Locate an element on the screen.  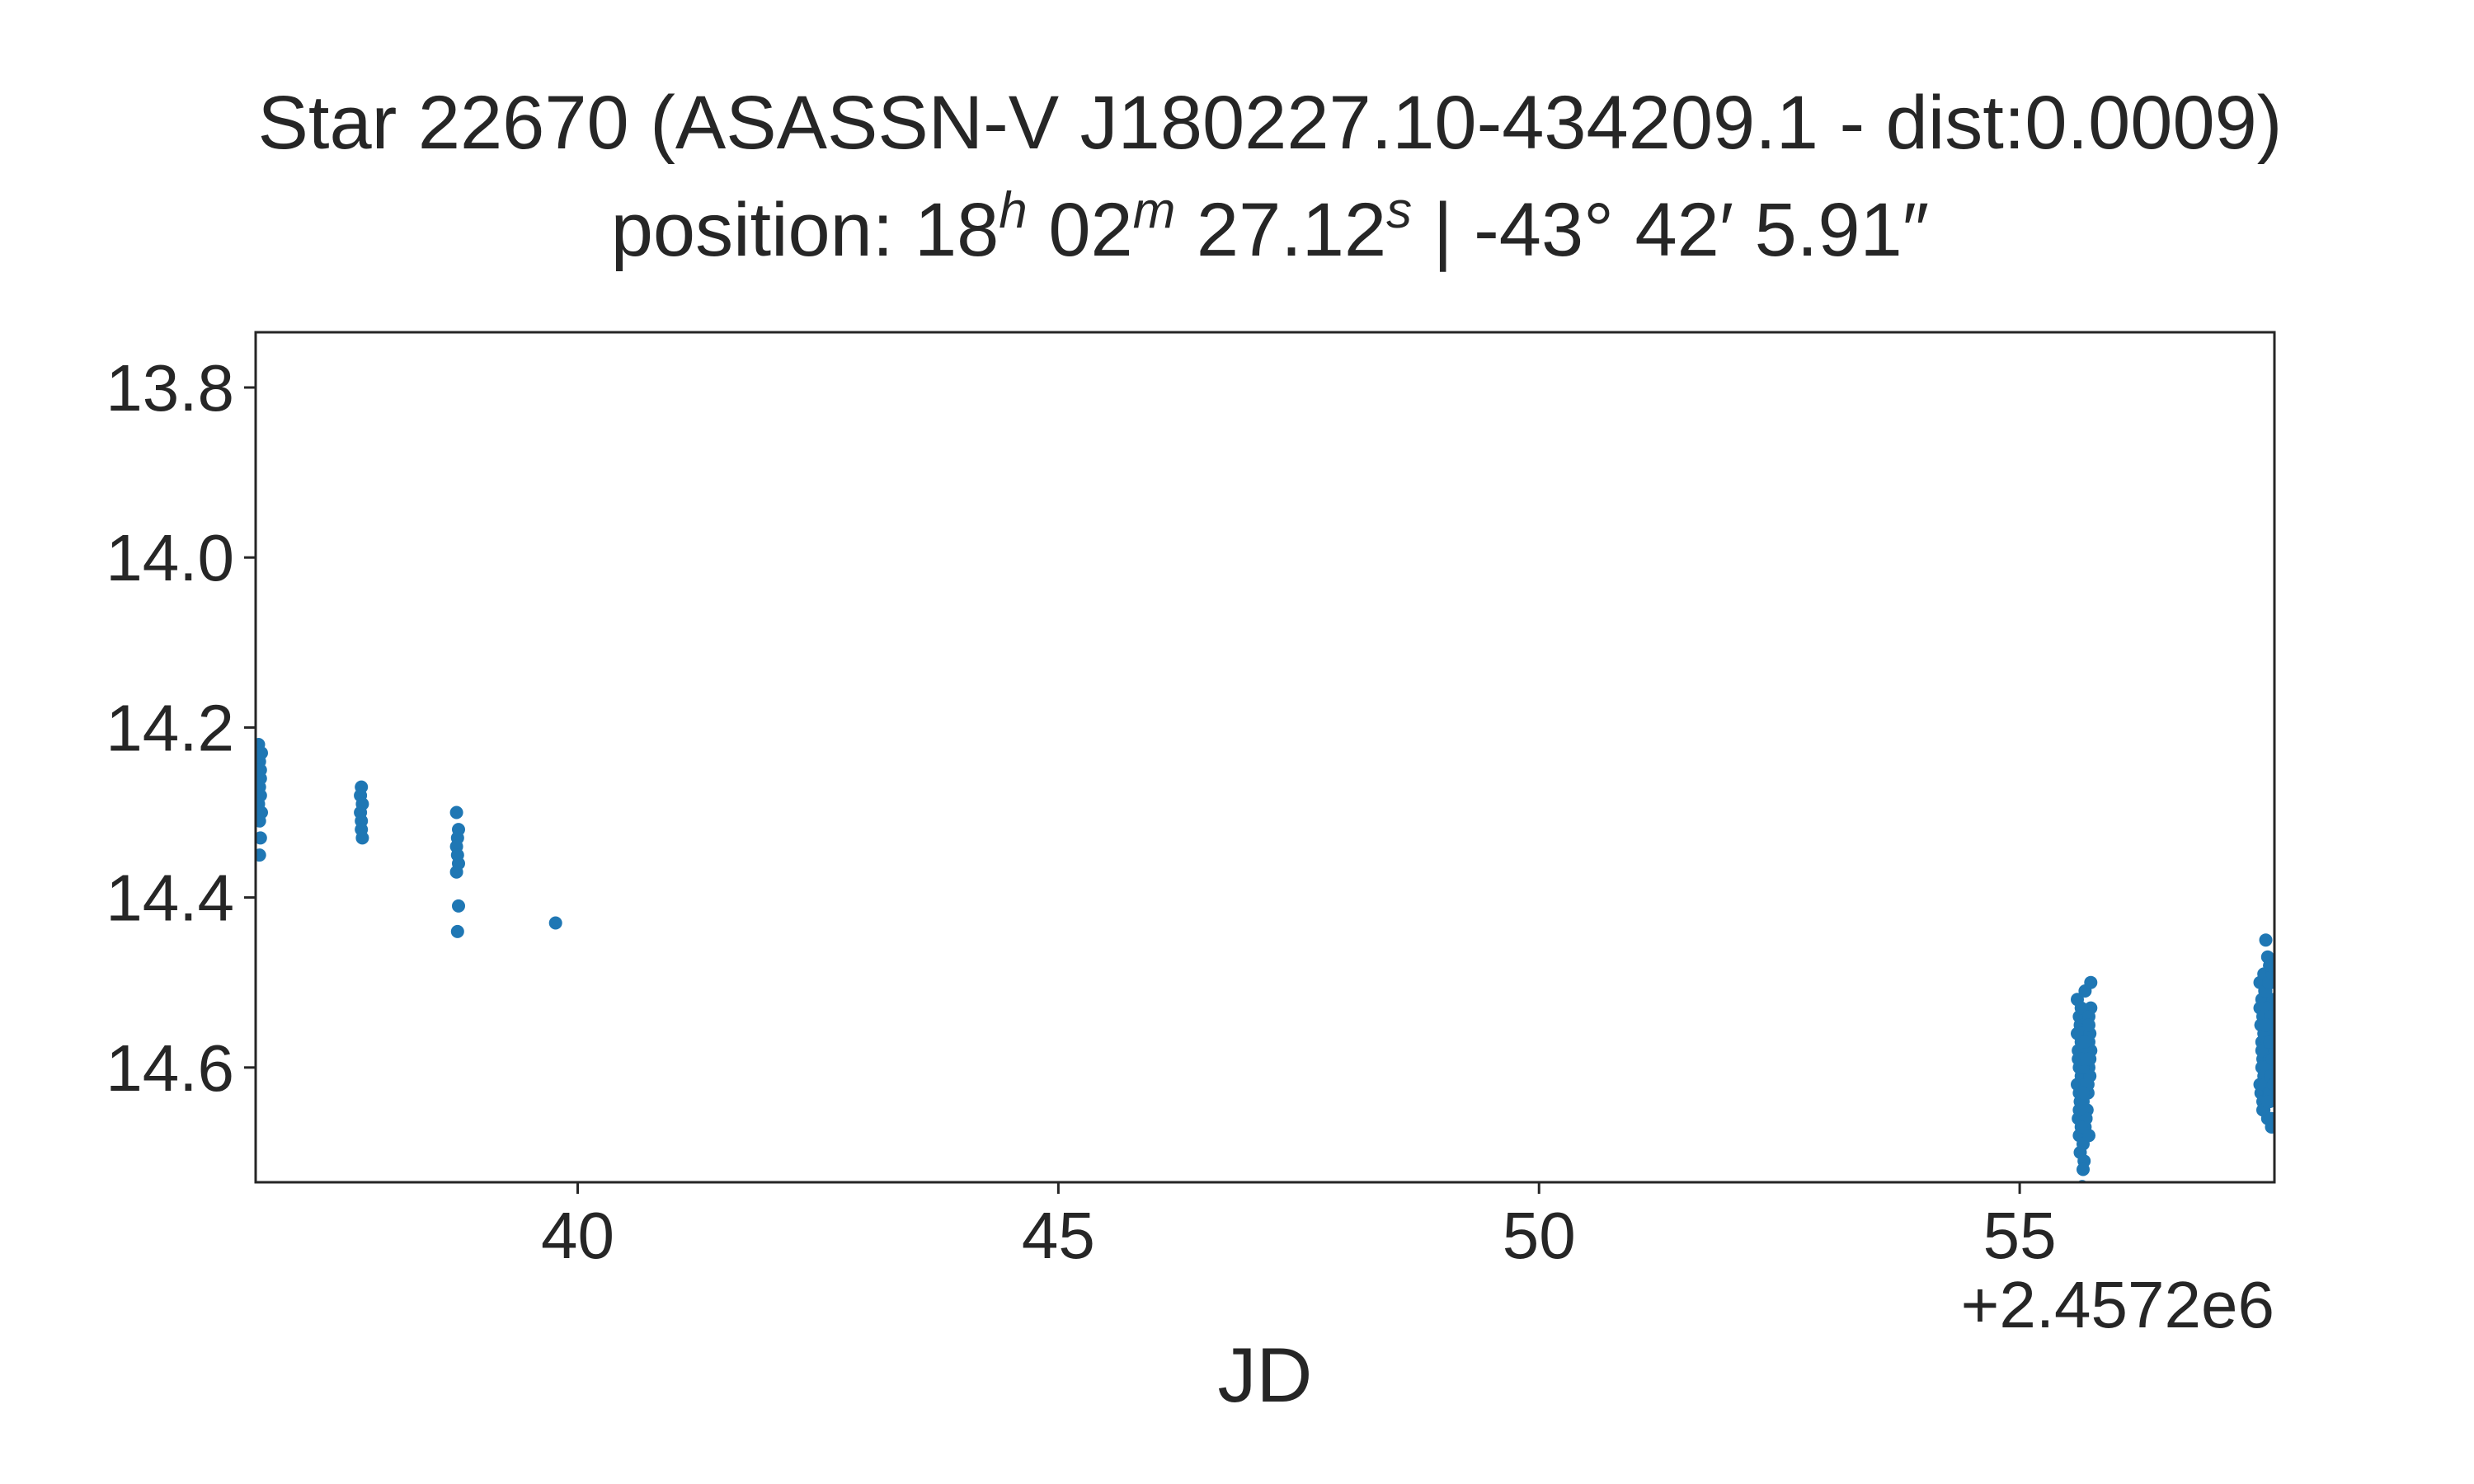
subtitle-ra-hours: position: 18 is located at coordinates (805, 230).